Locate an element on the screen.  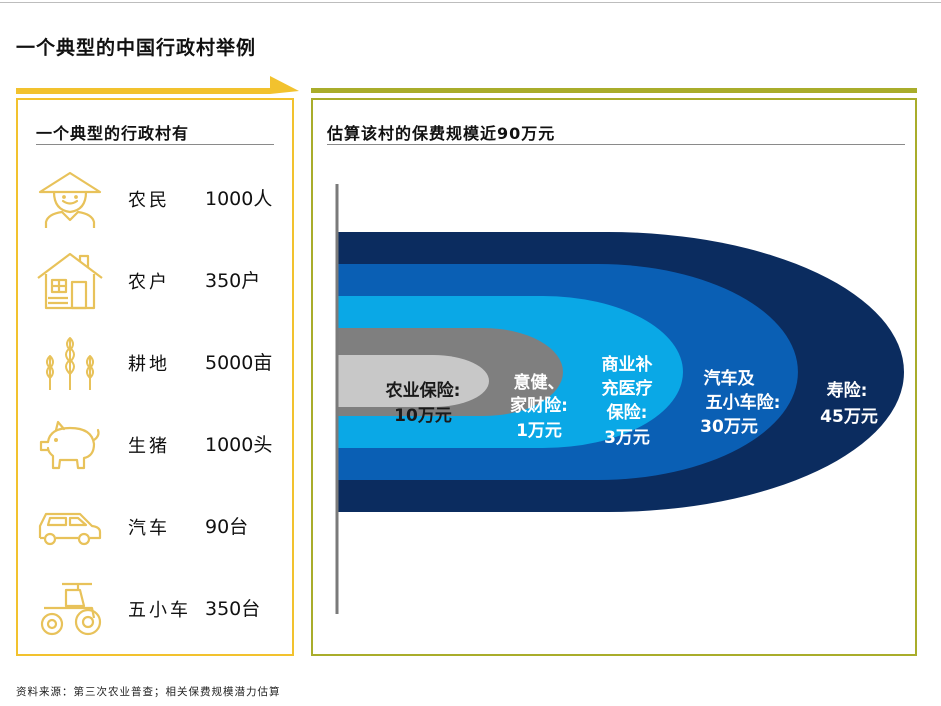
stat-value: 1000人 is located at coordinates (239, 199).